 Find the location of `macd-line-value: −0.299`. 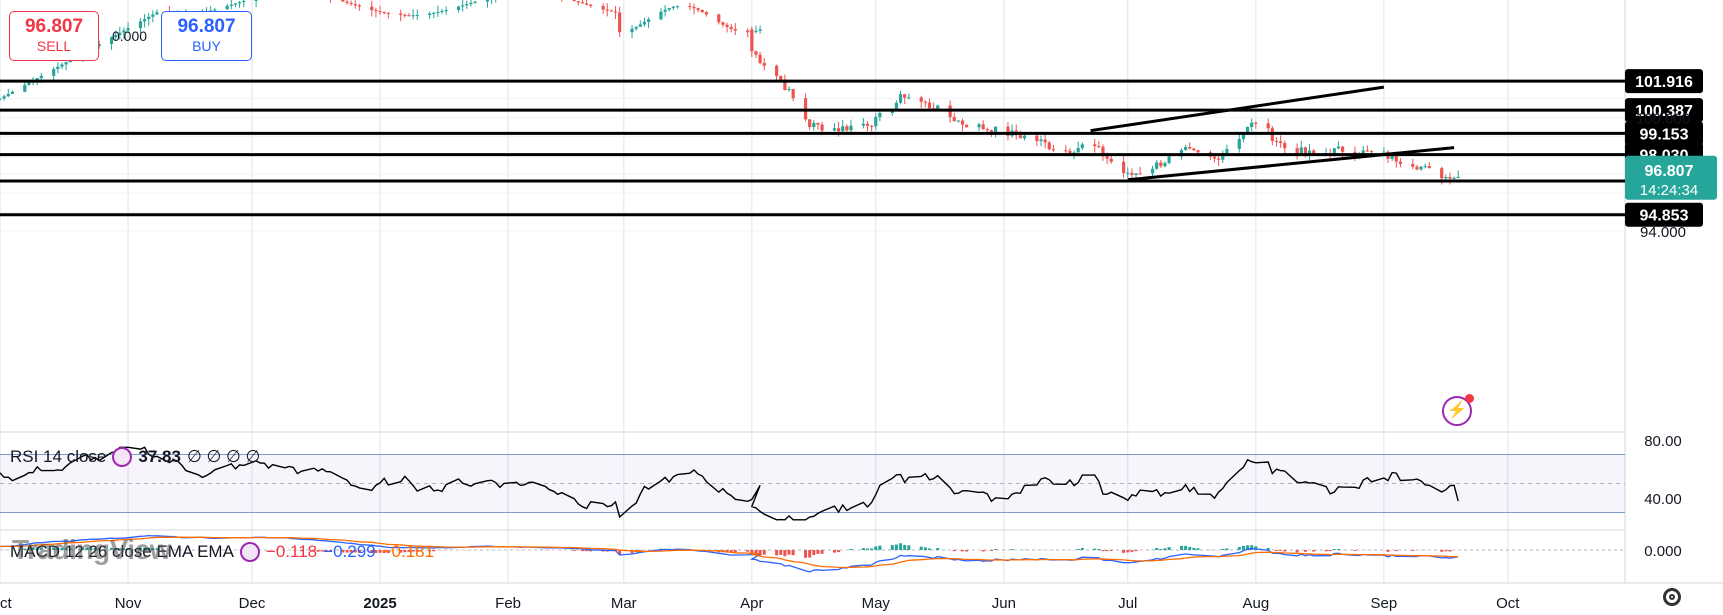

macd-line-value: −0.299 is located at coordinates (349, 551).